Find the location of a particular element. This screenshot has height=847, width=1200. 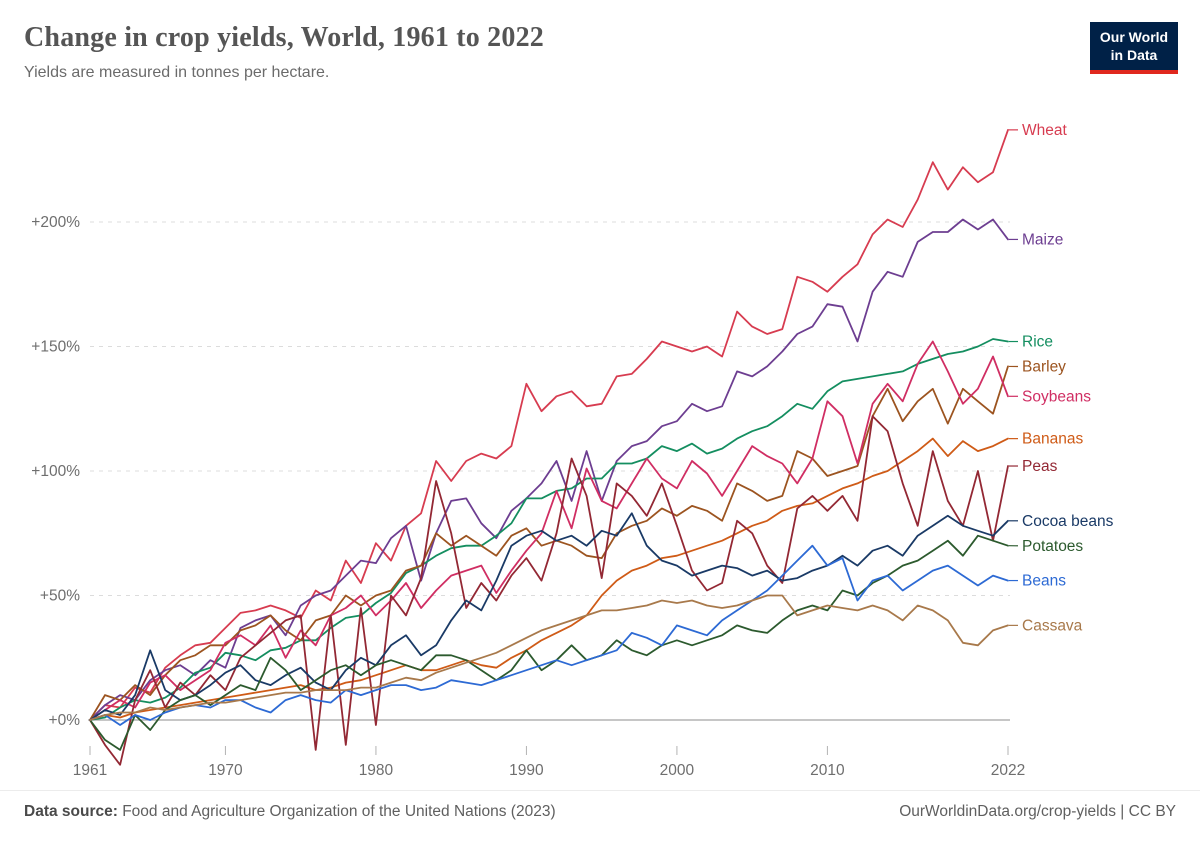

y-axis-tick-label: +100% is located at coordinates (55, 471).